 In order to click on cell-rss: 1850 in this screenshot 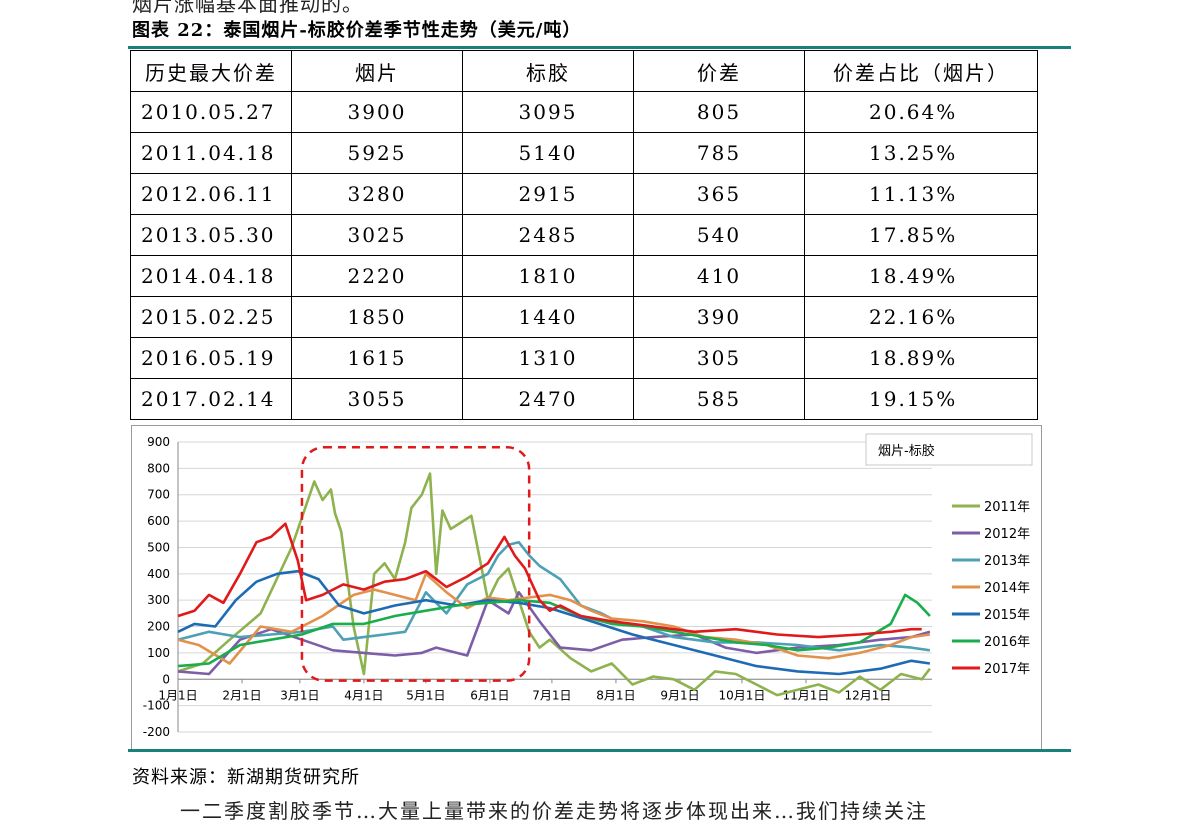, I will do `click(377, 317)`.